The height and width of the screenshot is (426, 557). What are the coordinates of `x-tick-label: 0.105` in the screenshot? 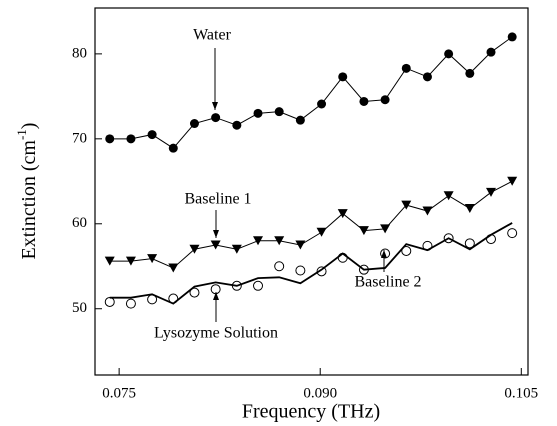 It's located at (521, 393).